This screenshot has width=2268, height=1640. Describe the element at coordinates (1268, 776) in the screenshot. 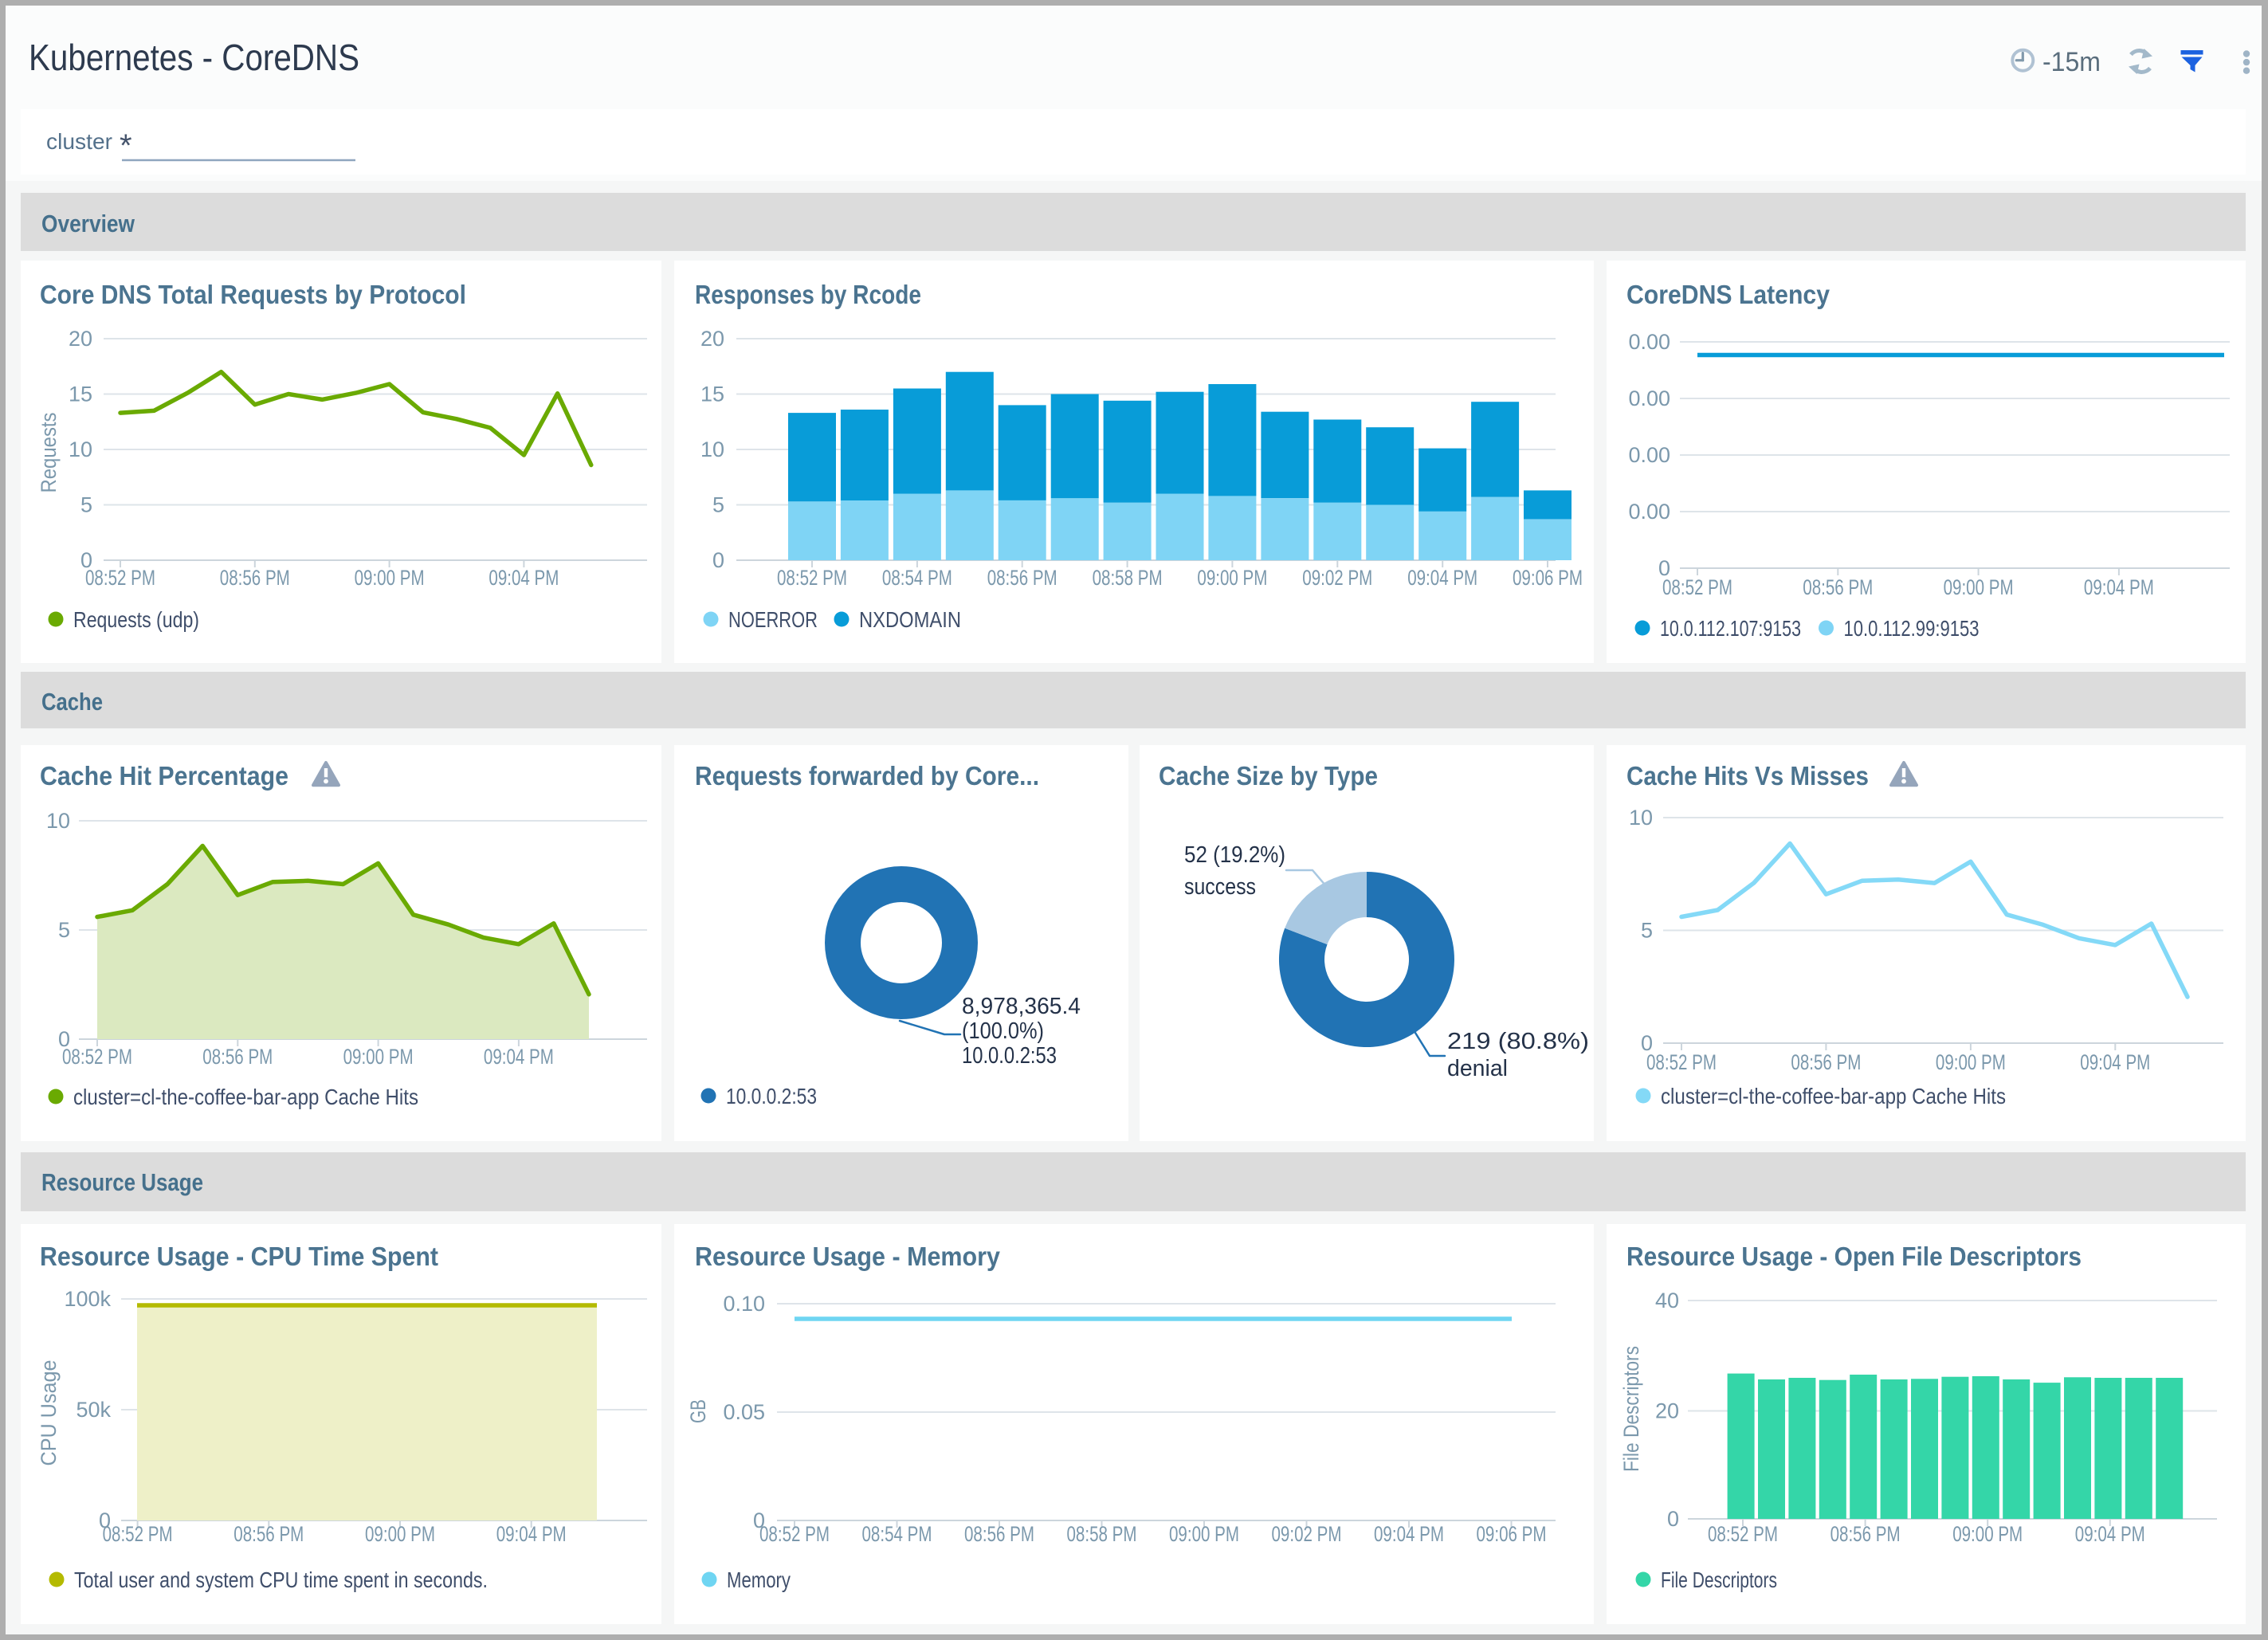

I see `svg-text: Cache Size by Type` at that location.